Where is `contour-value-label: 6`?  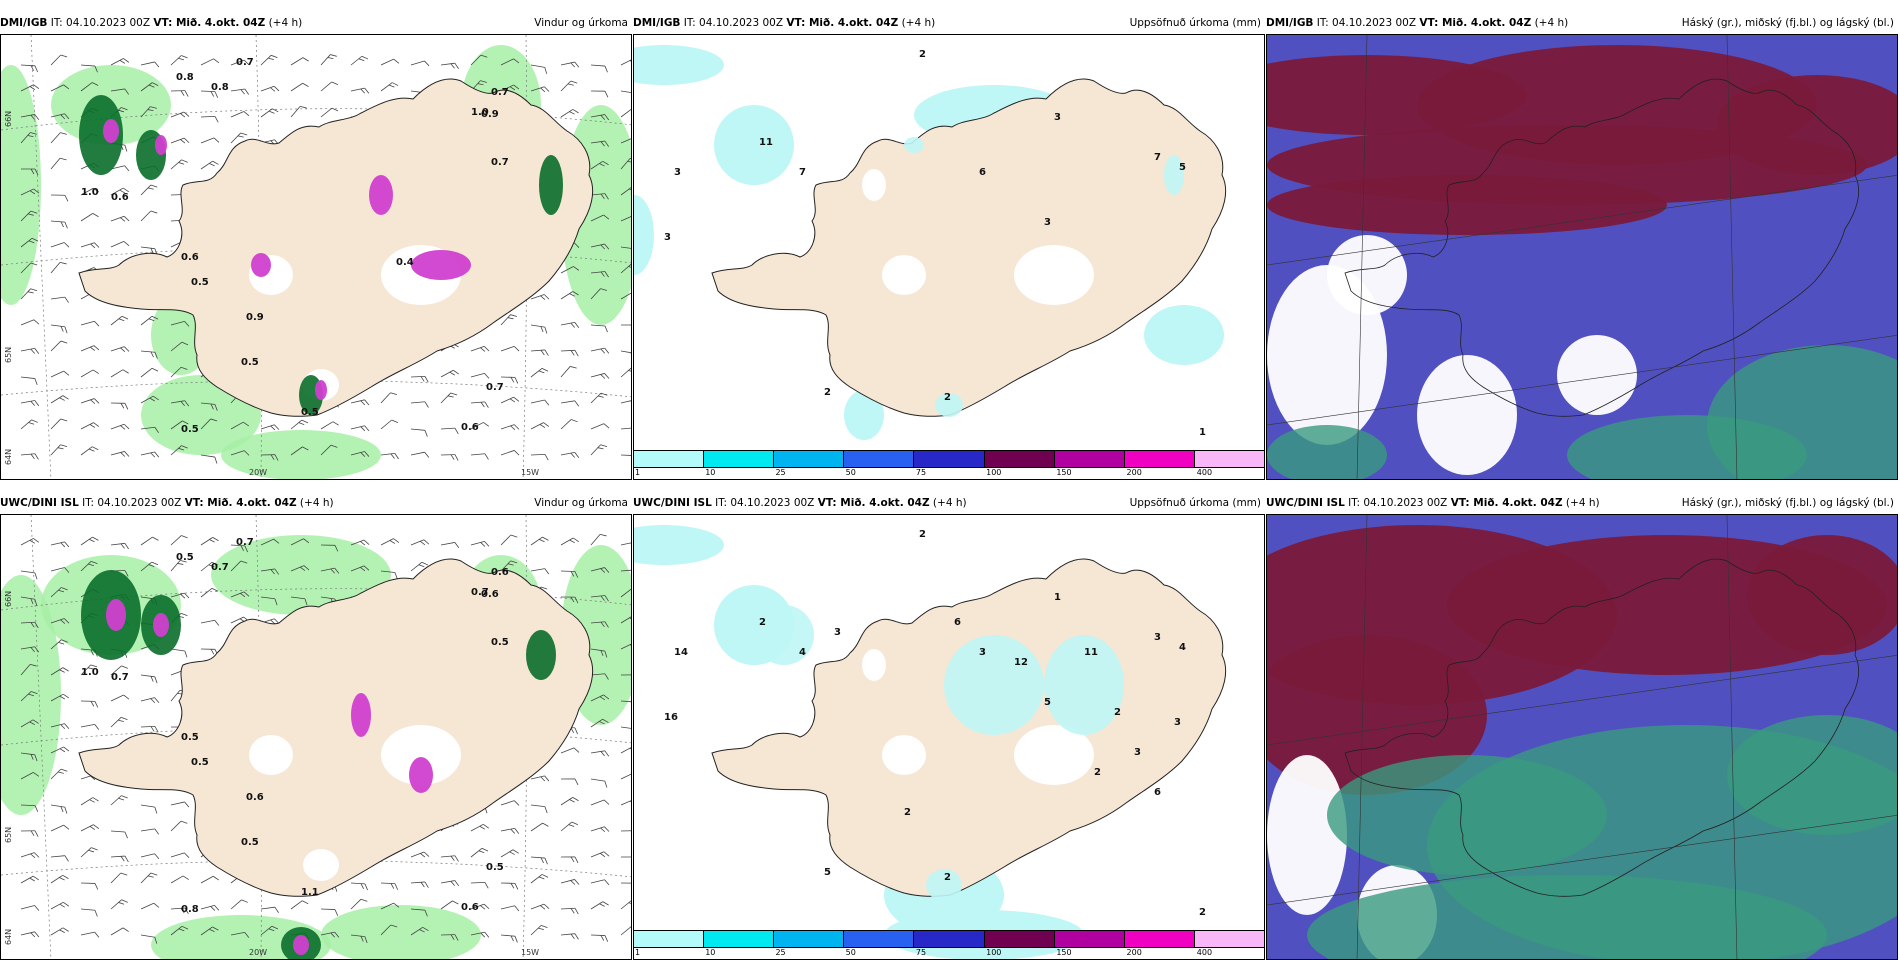
contour-value-label: 6 is located at coordinates (957, 622).